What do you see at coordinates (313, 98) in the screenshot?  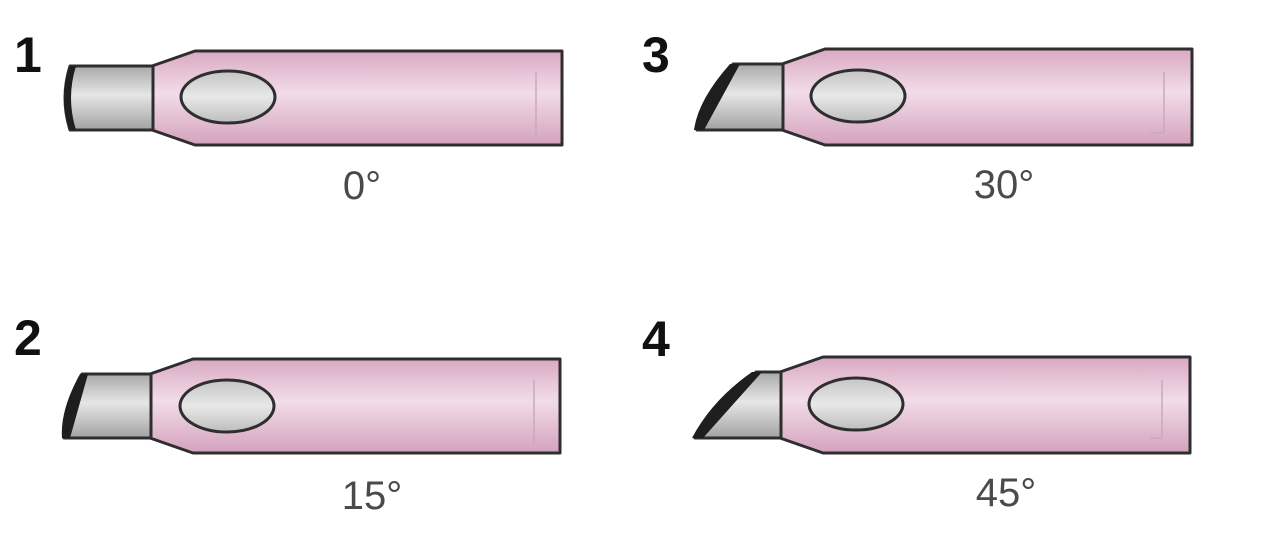 I see `endoscope-0-degree` at bounding box center [313, 98].